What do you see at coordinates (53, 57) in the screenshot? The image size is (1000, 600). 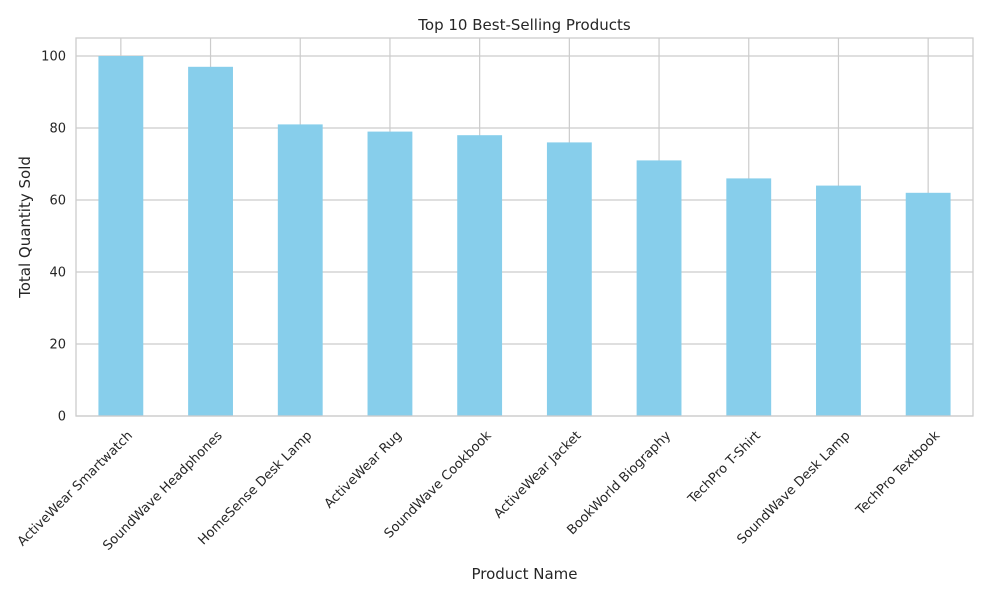 I see `y-tick-label: 100` at bounding box center [53, 57].